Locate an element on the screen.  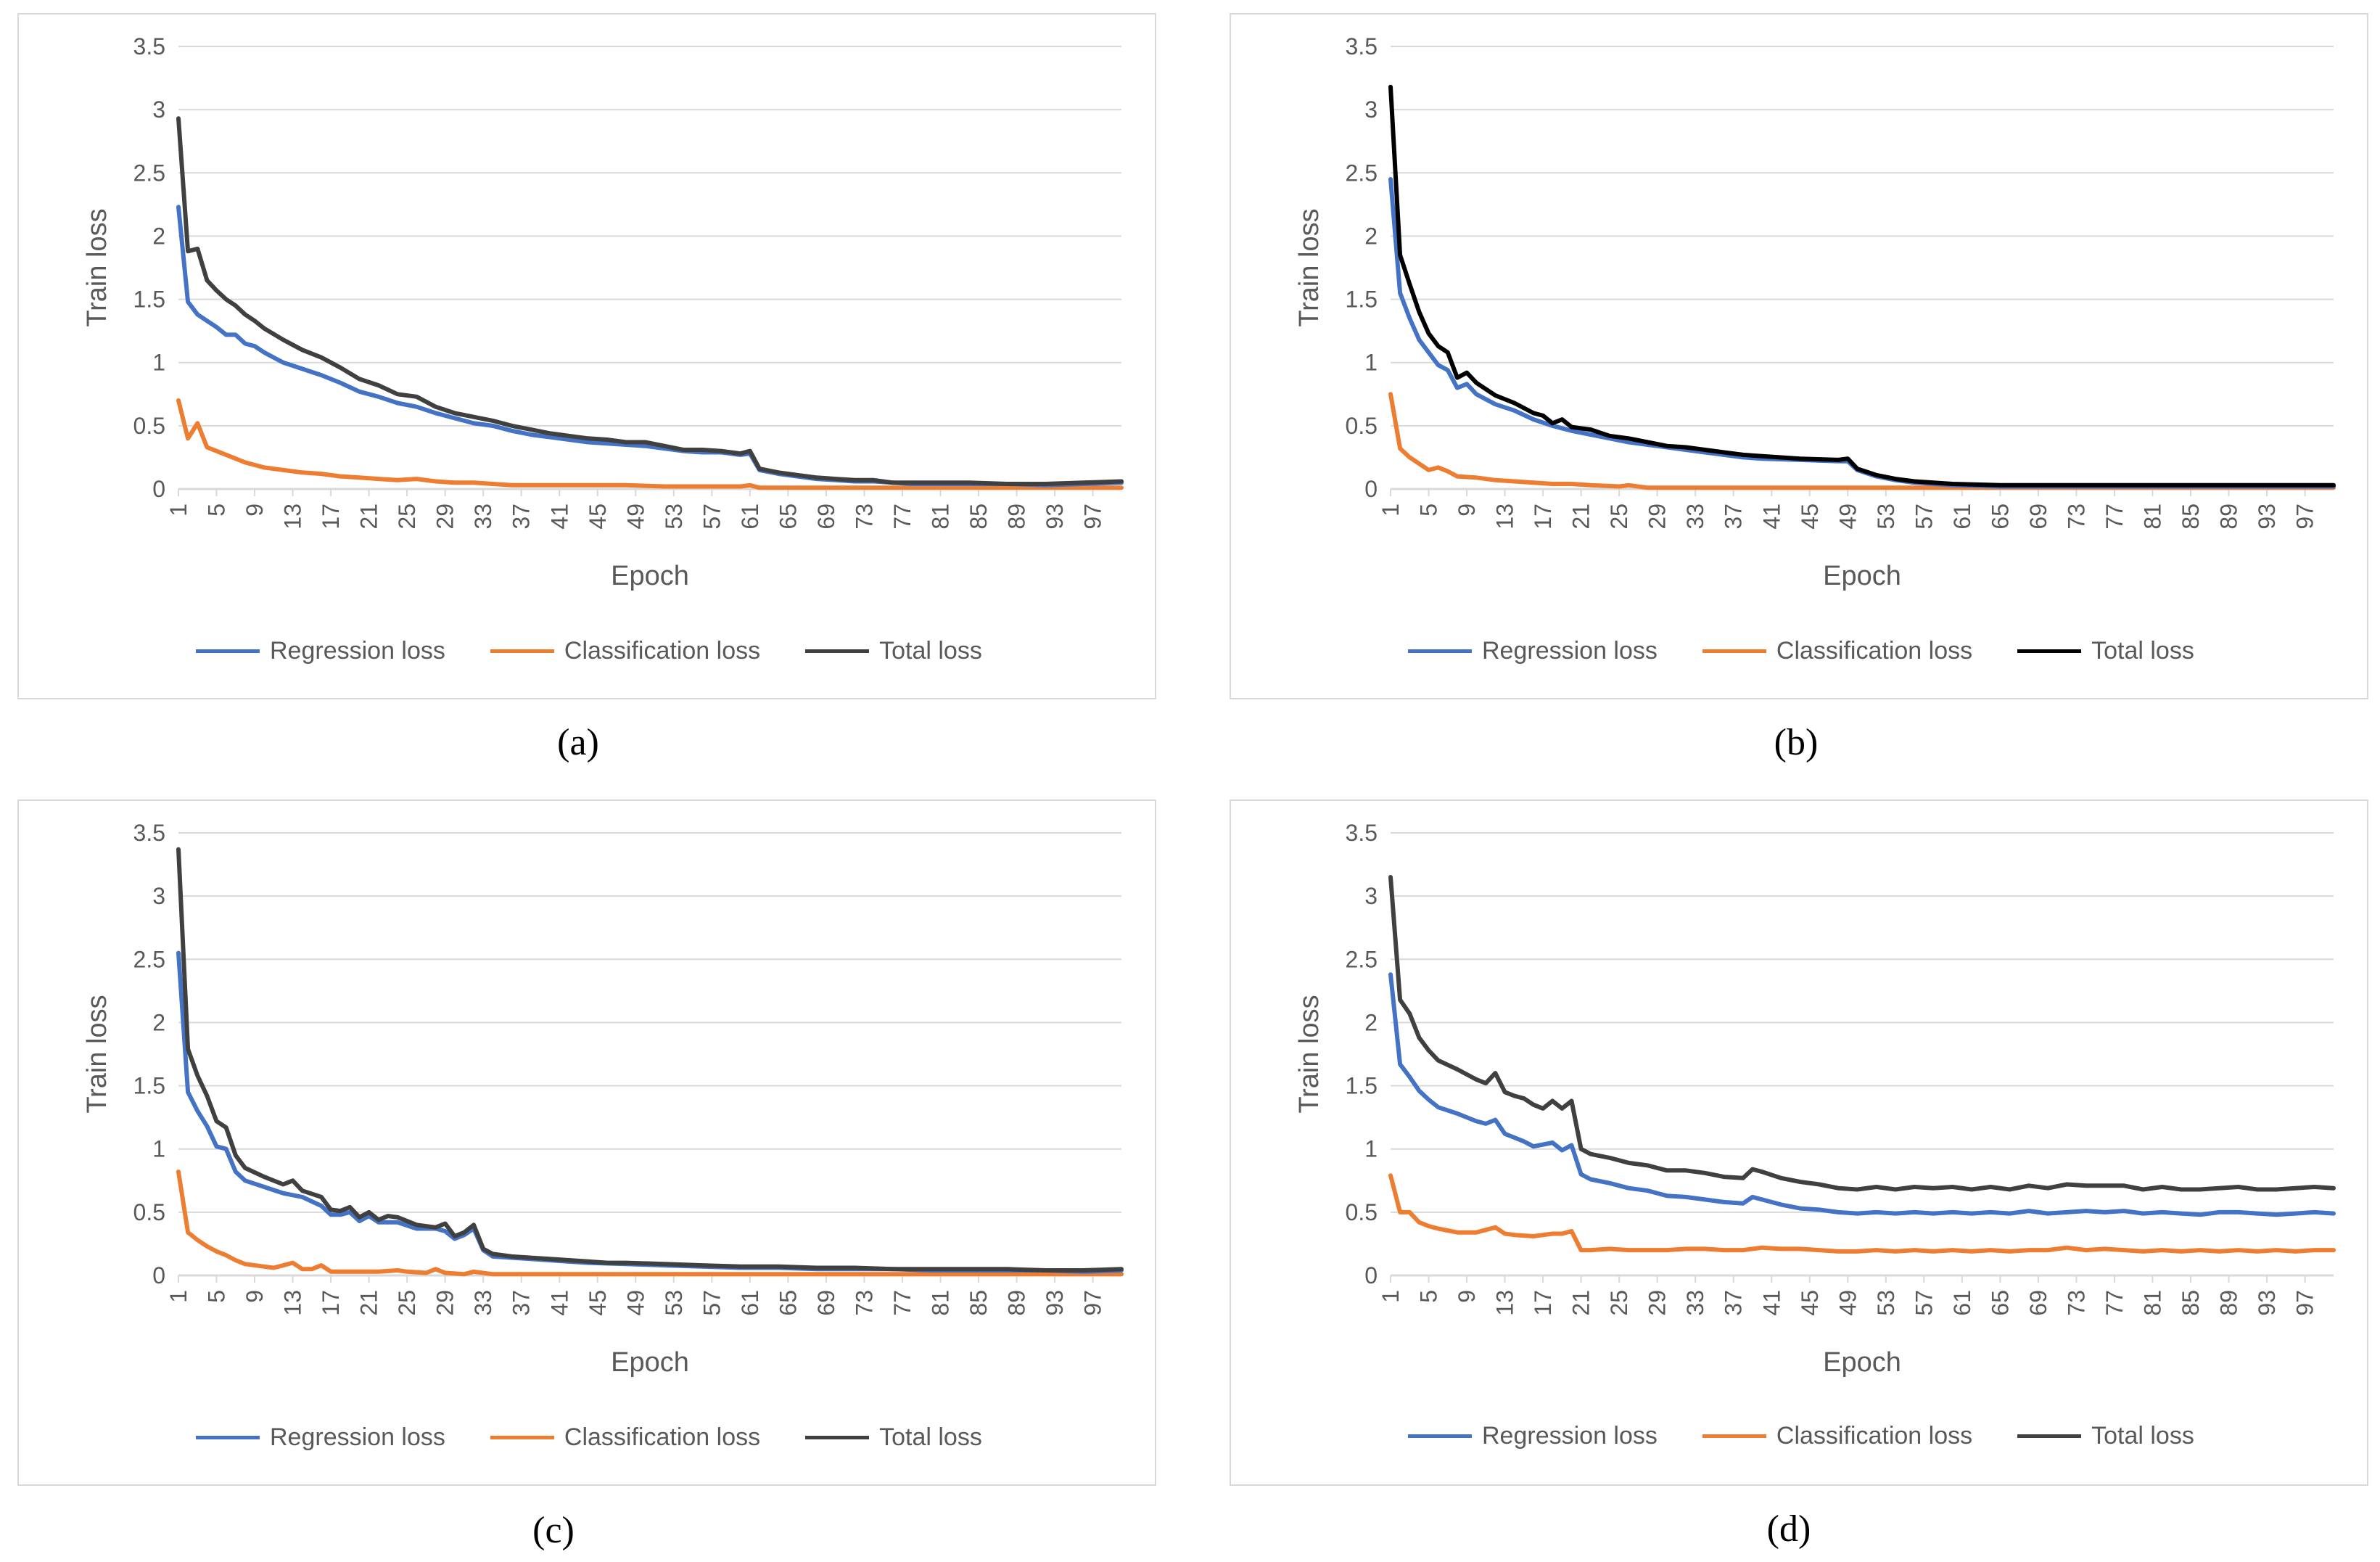
x-axis-title: Epoch is located at coordinates (1862, 576).